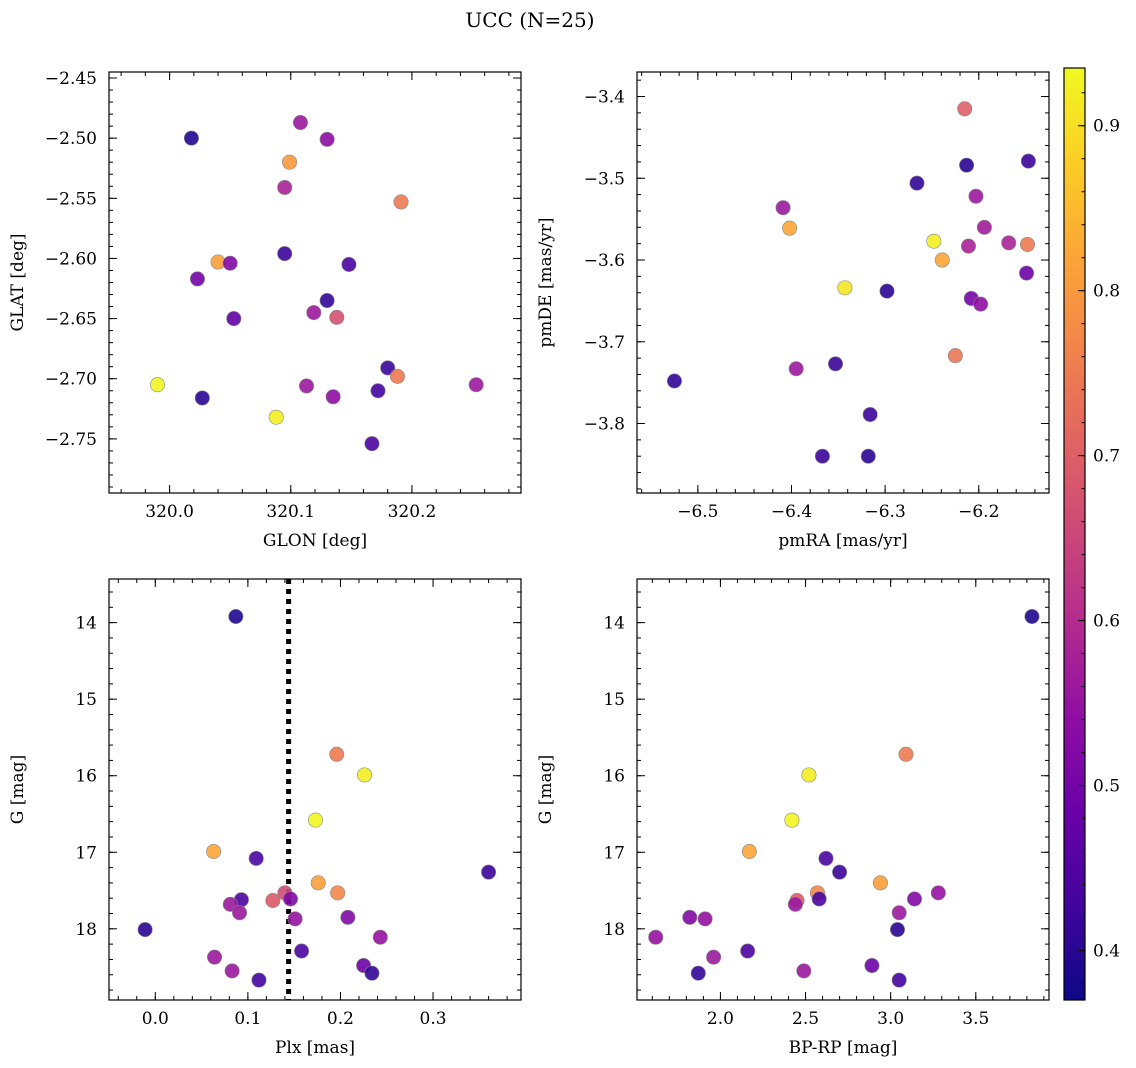  Describe the element at coordinates (1106, 952) in the screenshot. I see `colorbar-tick-label: 0.4` at that location.